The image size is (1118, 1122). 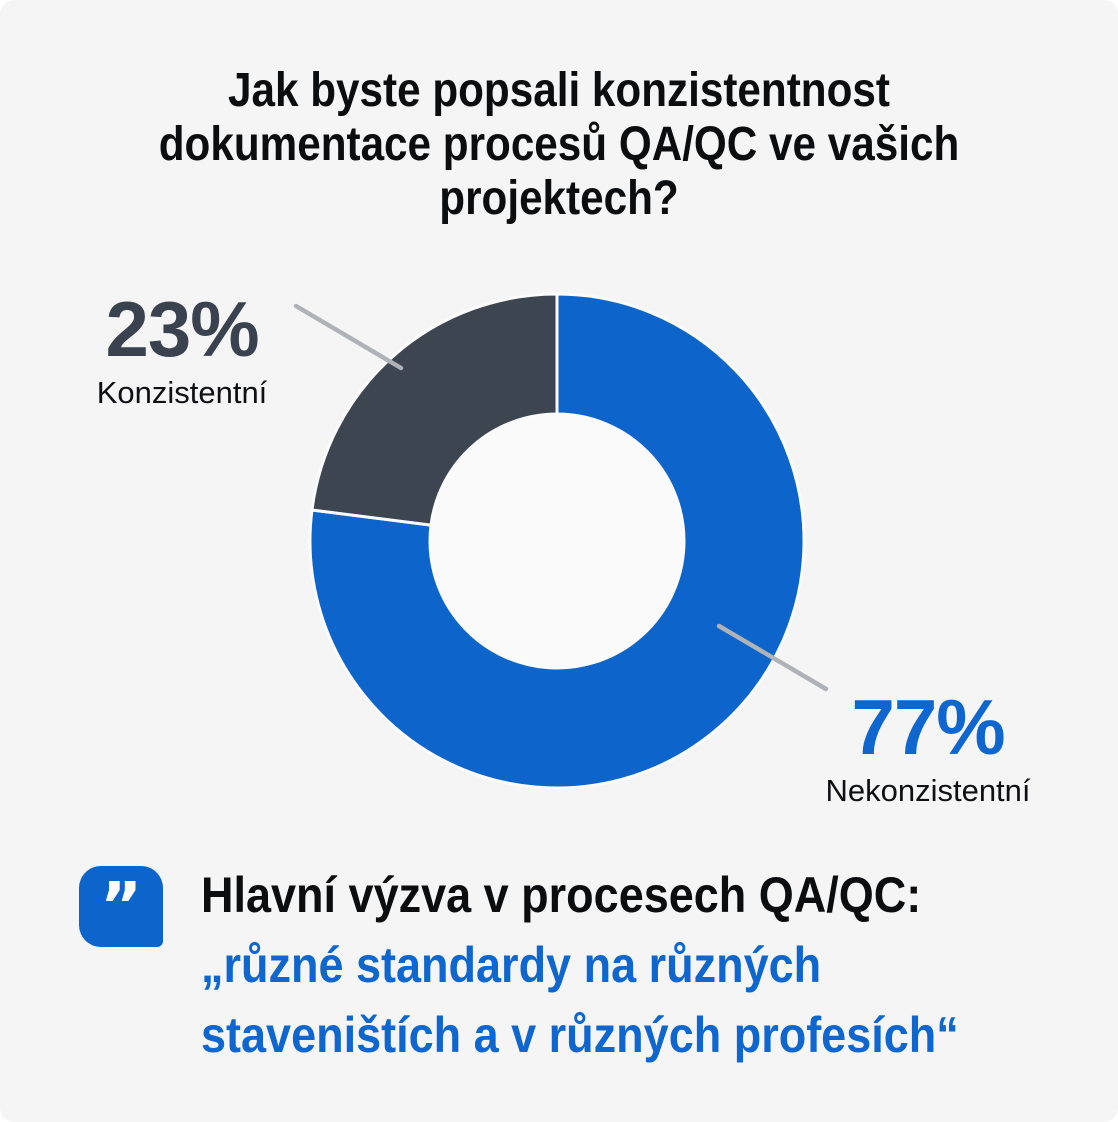 What do you see at coordinates (928, 727) in the screenshot?
I see `label-nekonzistentni-percent: 77%` at bounding box center [928, 727].